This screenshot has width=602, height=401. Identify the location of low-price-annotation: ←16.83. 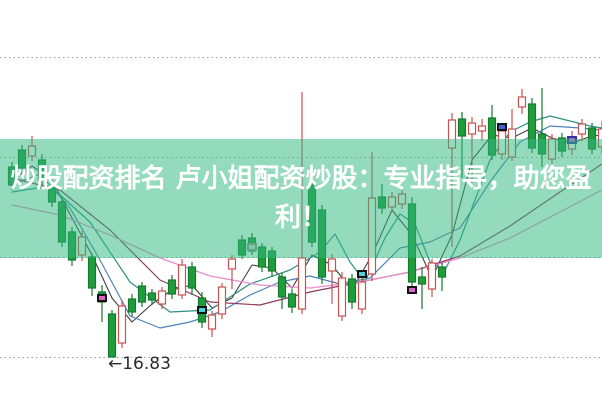
(139, 364).